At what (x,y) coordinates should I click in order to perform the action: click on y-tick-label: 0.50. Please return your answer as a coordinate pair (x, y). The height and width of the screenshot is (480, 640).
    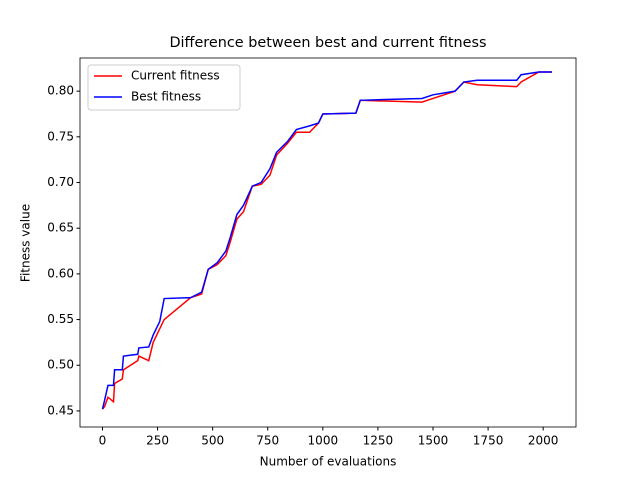
    Looking at the image, I should click on (60, 365).